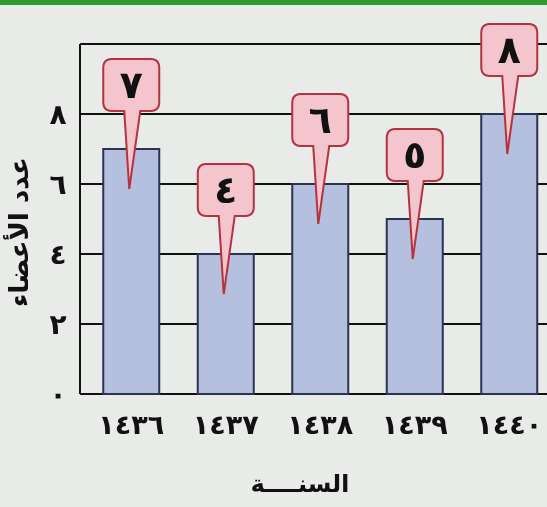  What do you see at coordinates (19, 232) in the screenshot?
I see `y-axis-label: عدد الأعضاء` at bounding box center [19, 232].